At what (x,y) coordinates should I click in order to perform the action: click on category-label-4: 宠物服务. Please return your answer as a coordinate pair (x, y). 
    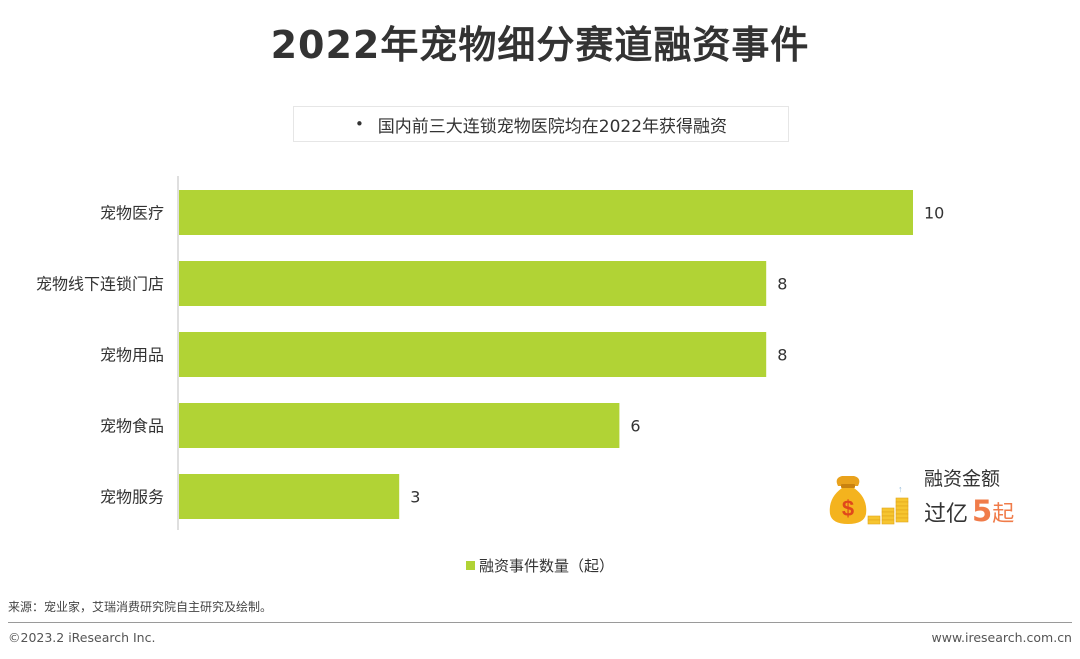
    Looking at the image, I should click on (132, 497).